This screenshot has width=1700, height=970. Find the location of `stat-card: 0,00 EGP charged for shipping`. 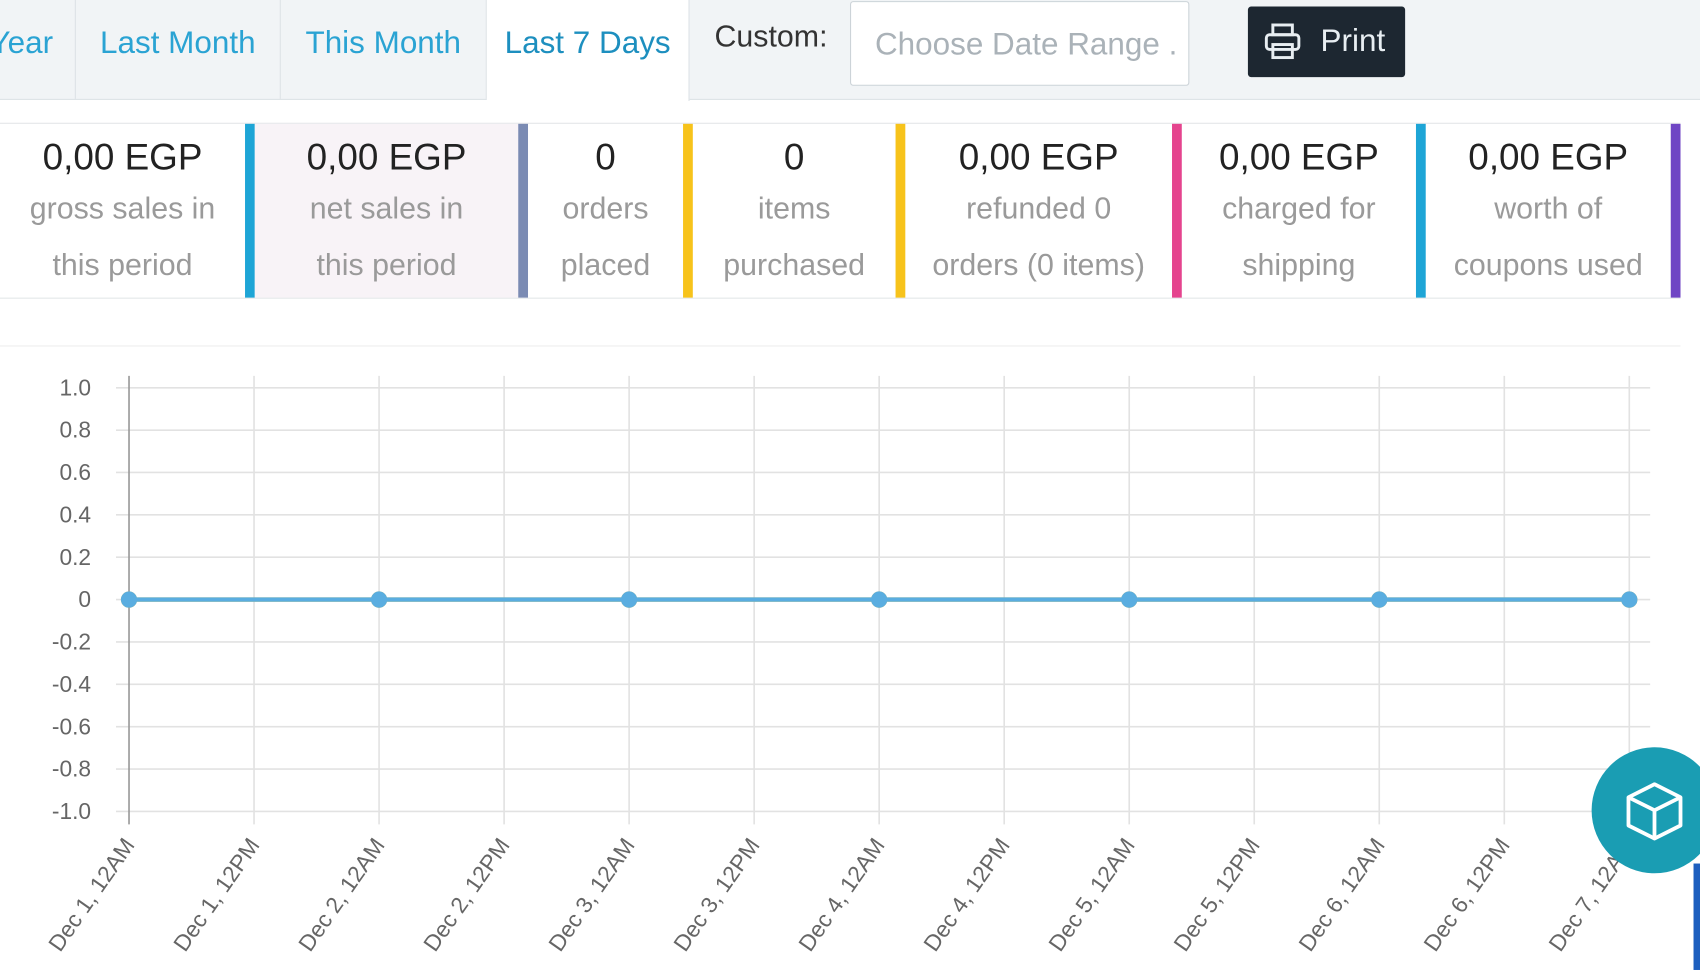

stat-card: 0,00 EGP charged for shipping is located at coordinates (1304, 210).